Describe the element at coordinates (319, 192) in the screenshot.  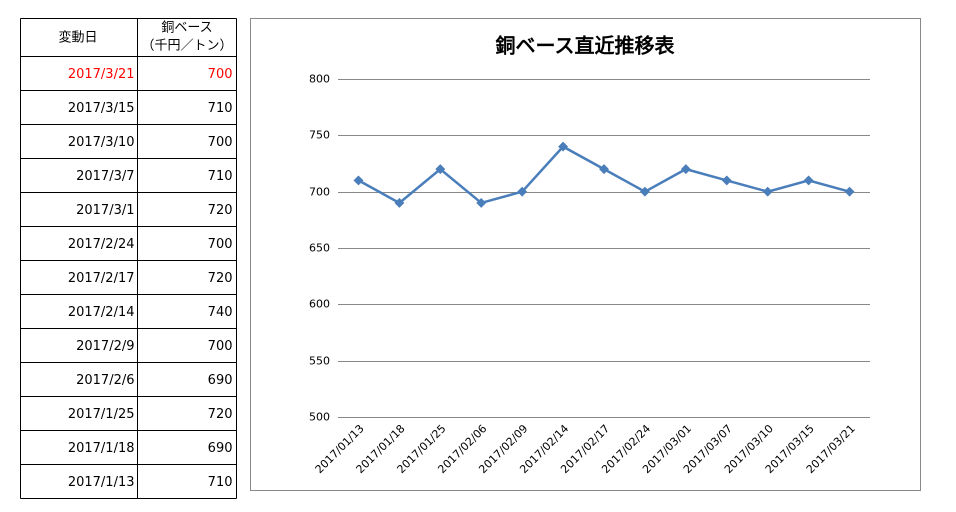
I see `y-tick-label: 700` at that location.